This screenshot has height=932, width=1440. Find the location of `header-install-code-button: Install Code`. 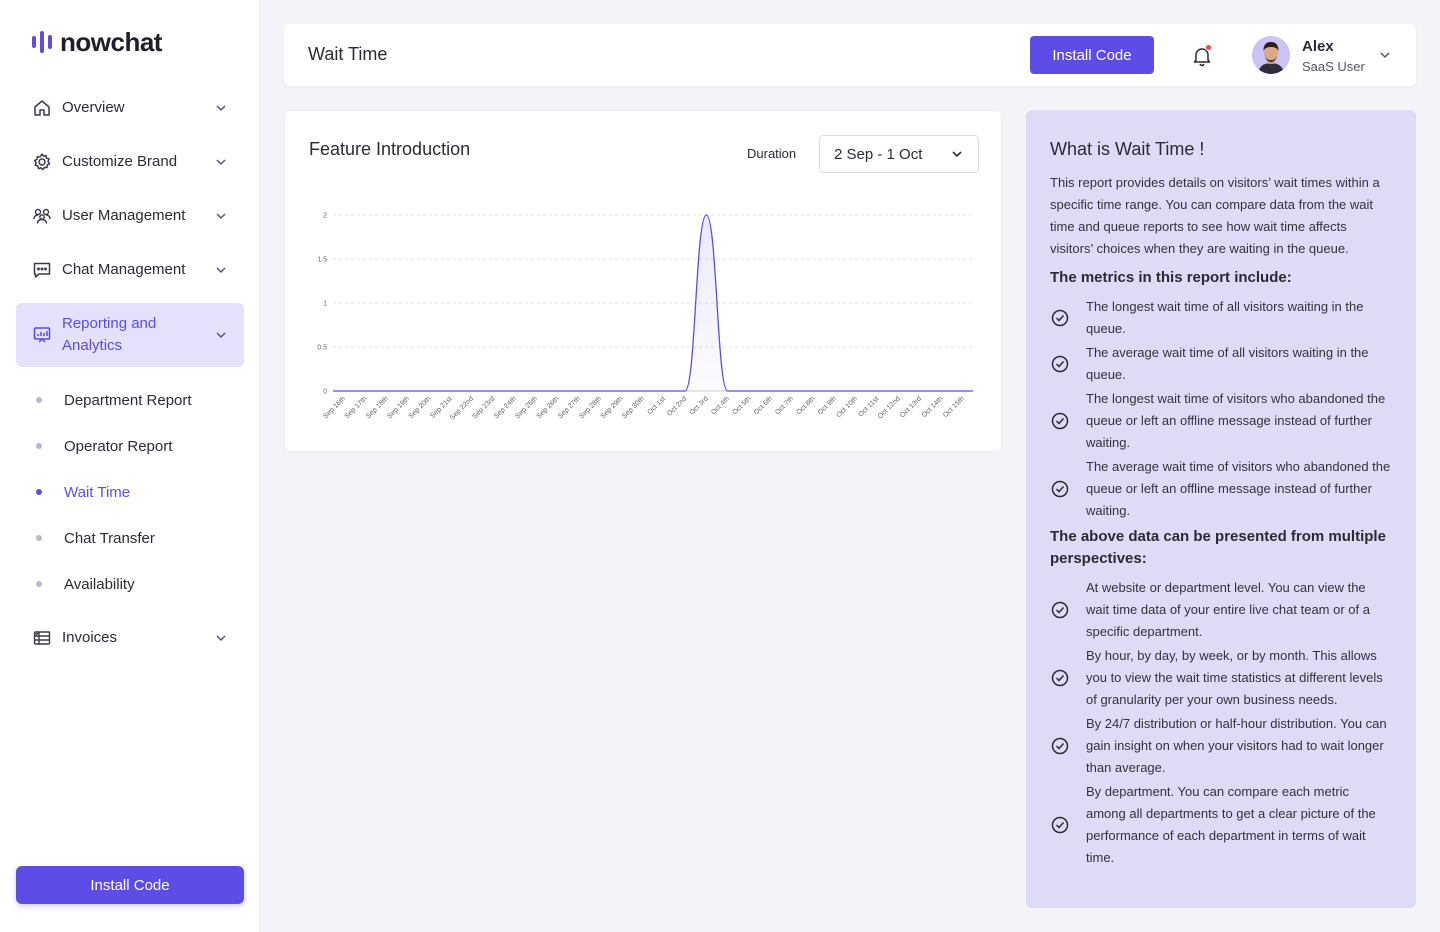

header-install-code-button: Install Code is located at coordinates (1092, 55).